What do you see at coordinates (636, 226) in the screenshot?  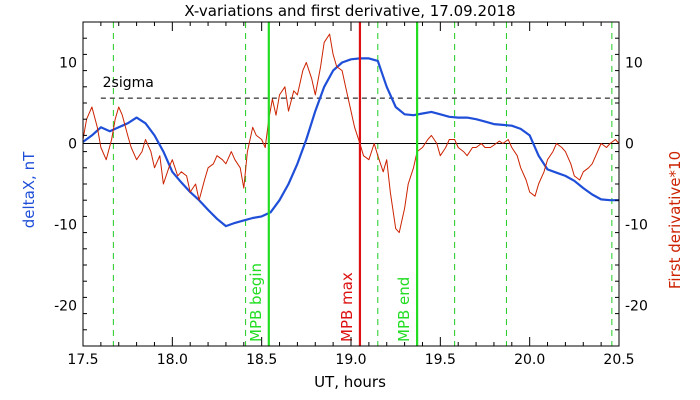 I see `y-tick-label-right: -10` at bounding box center [636, 226].